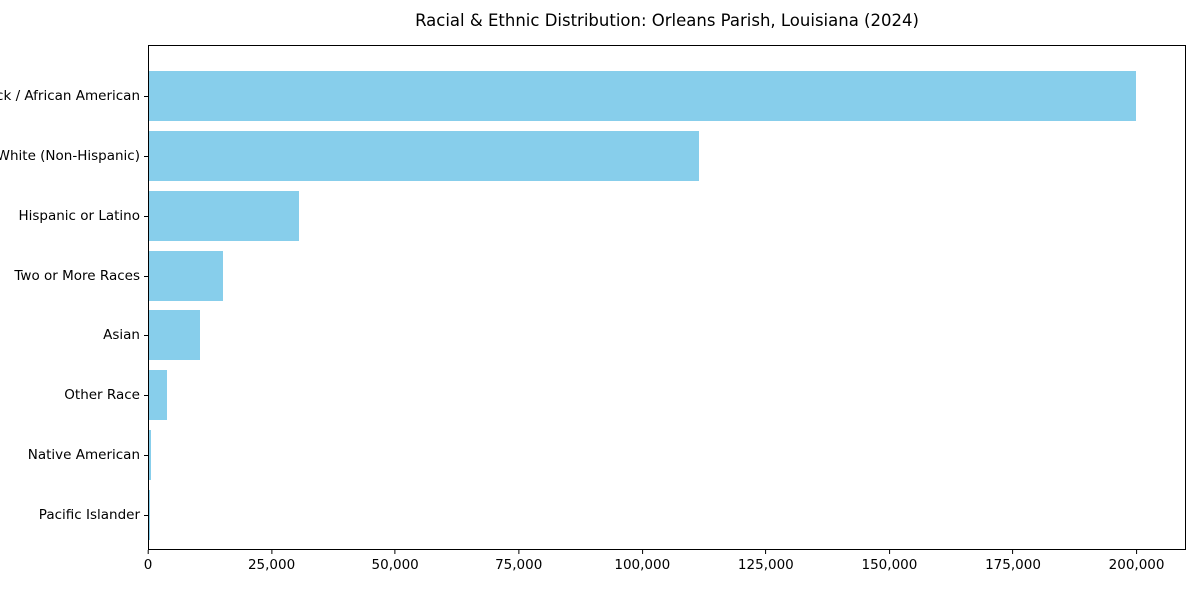 This screenshot has width=1200, height=600. Describe the element at coordinates (89, 515) in the screenshot. I see `y-tick-label: Pacific Islander` at that location.